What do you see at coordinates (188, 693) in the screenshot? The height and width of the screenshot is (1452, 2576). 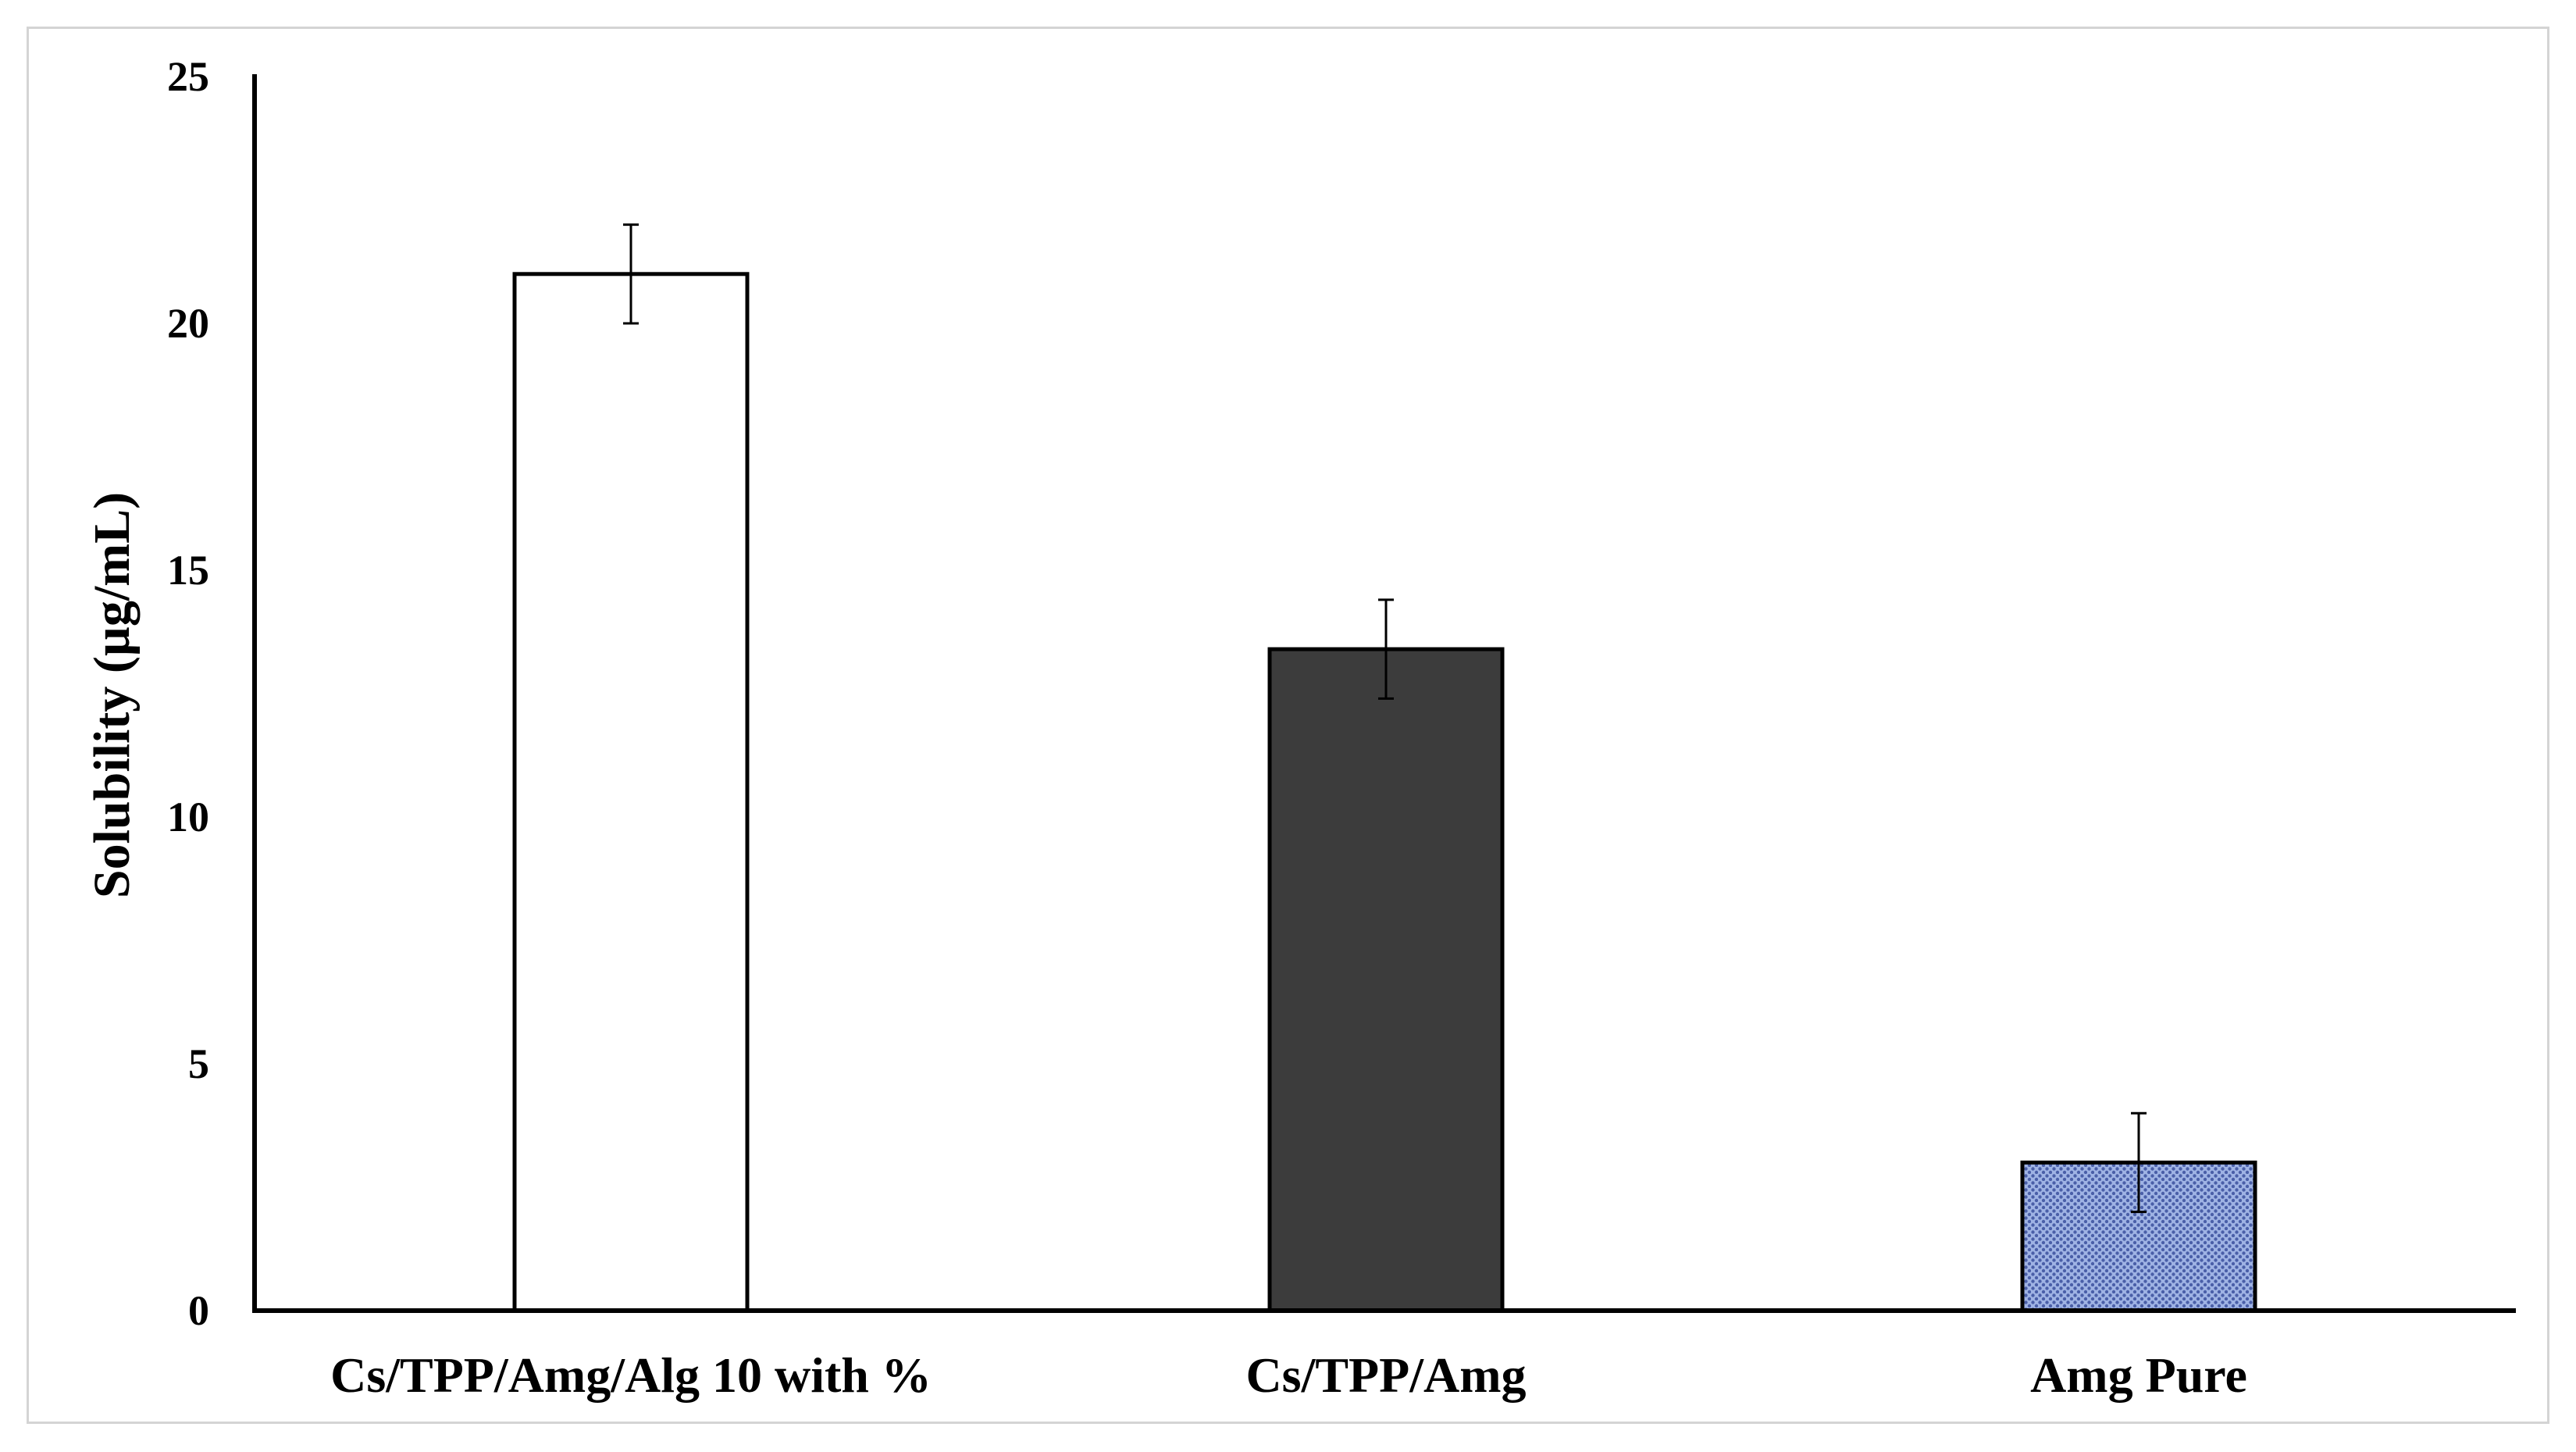 I see `y-tick-labels: 0 5 10 15 20 25` at bounding box center [188, 693].